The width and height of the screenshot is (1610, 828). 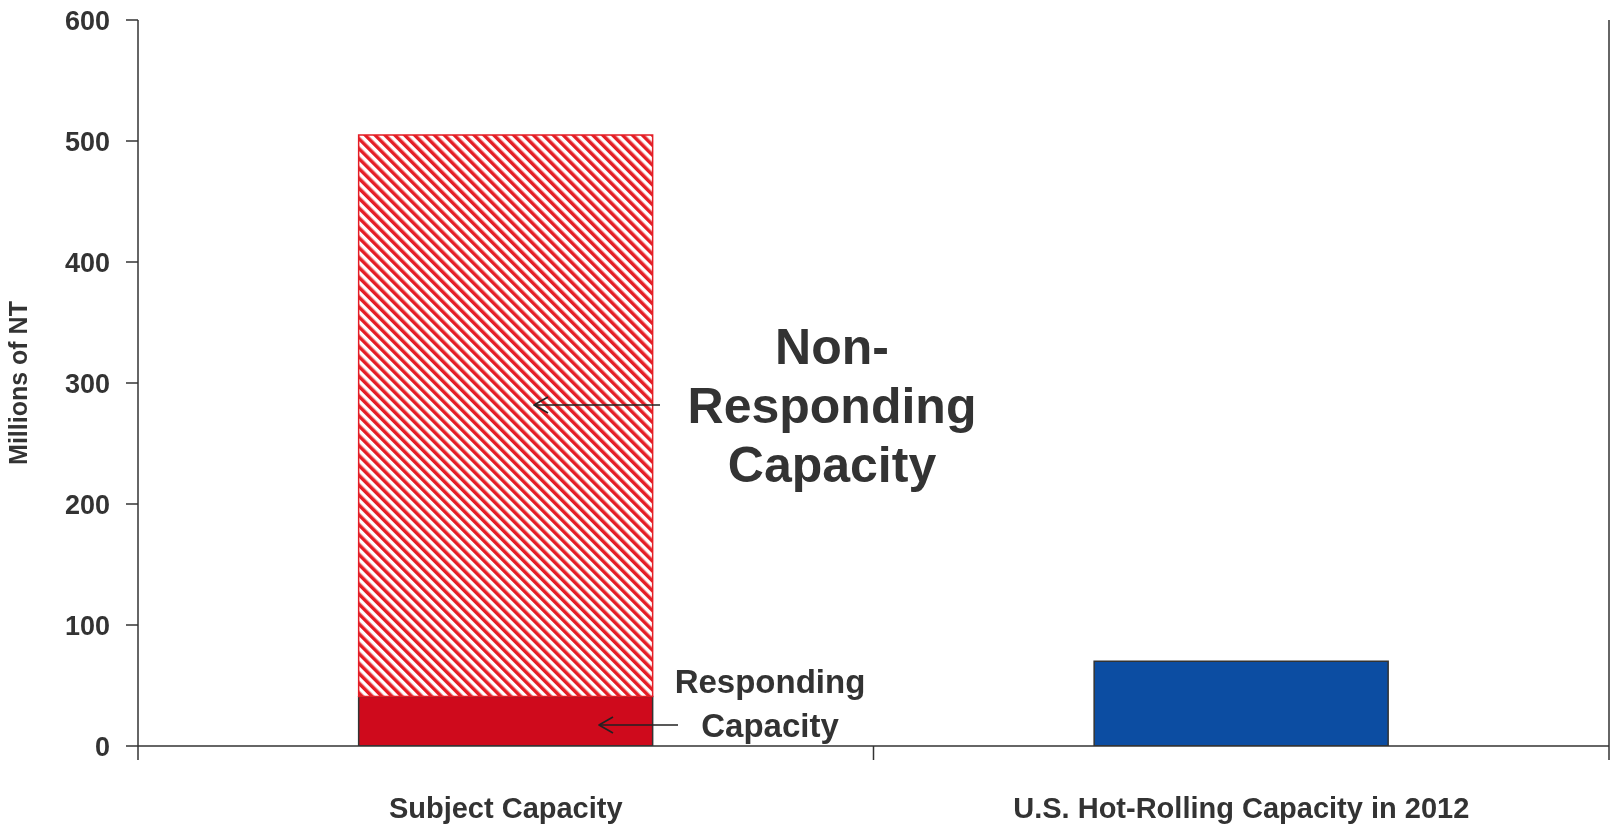 I want to click on y-tick-label: 600, so click(x=87, y=20).